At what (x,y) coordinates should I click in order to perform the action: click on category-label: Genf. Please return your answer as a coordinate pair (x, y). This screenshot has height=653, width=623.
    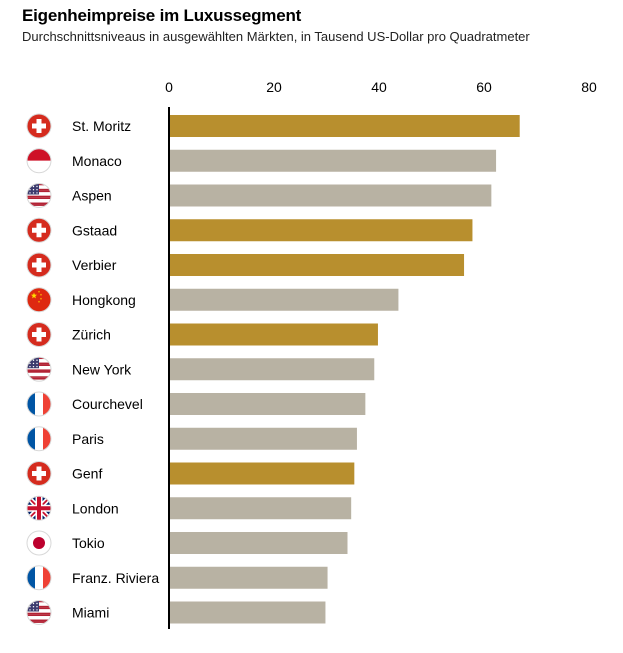
    Looking at the image, I should click on (87, 474).